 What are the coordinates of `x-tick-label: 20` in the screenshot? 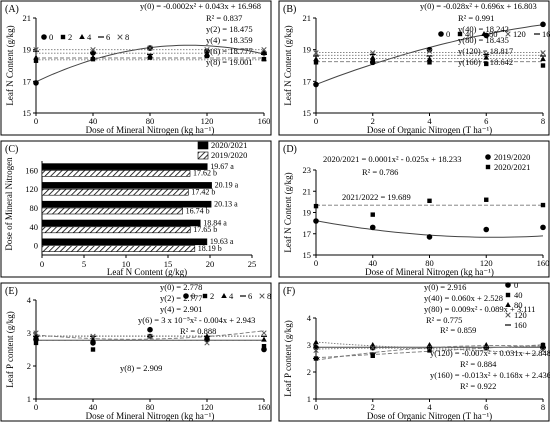 It's located at (210, 264).